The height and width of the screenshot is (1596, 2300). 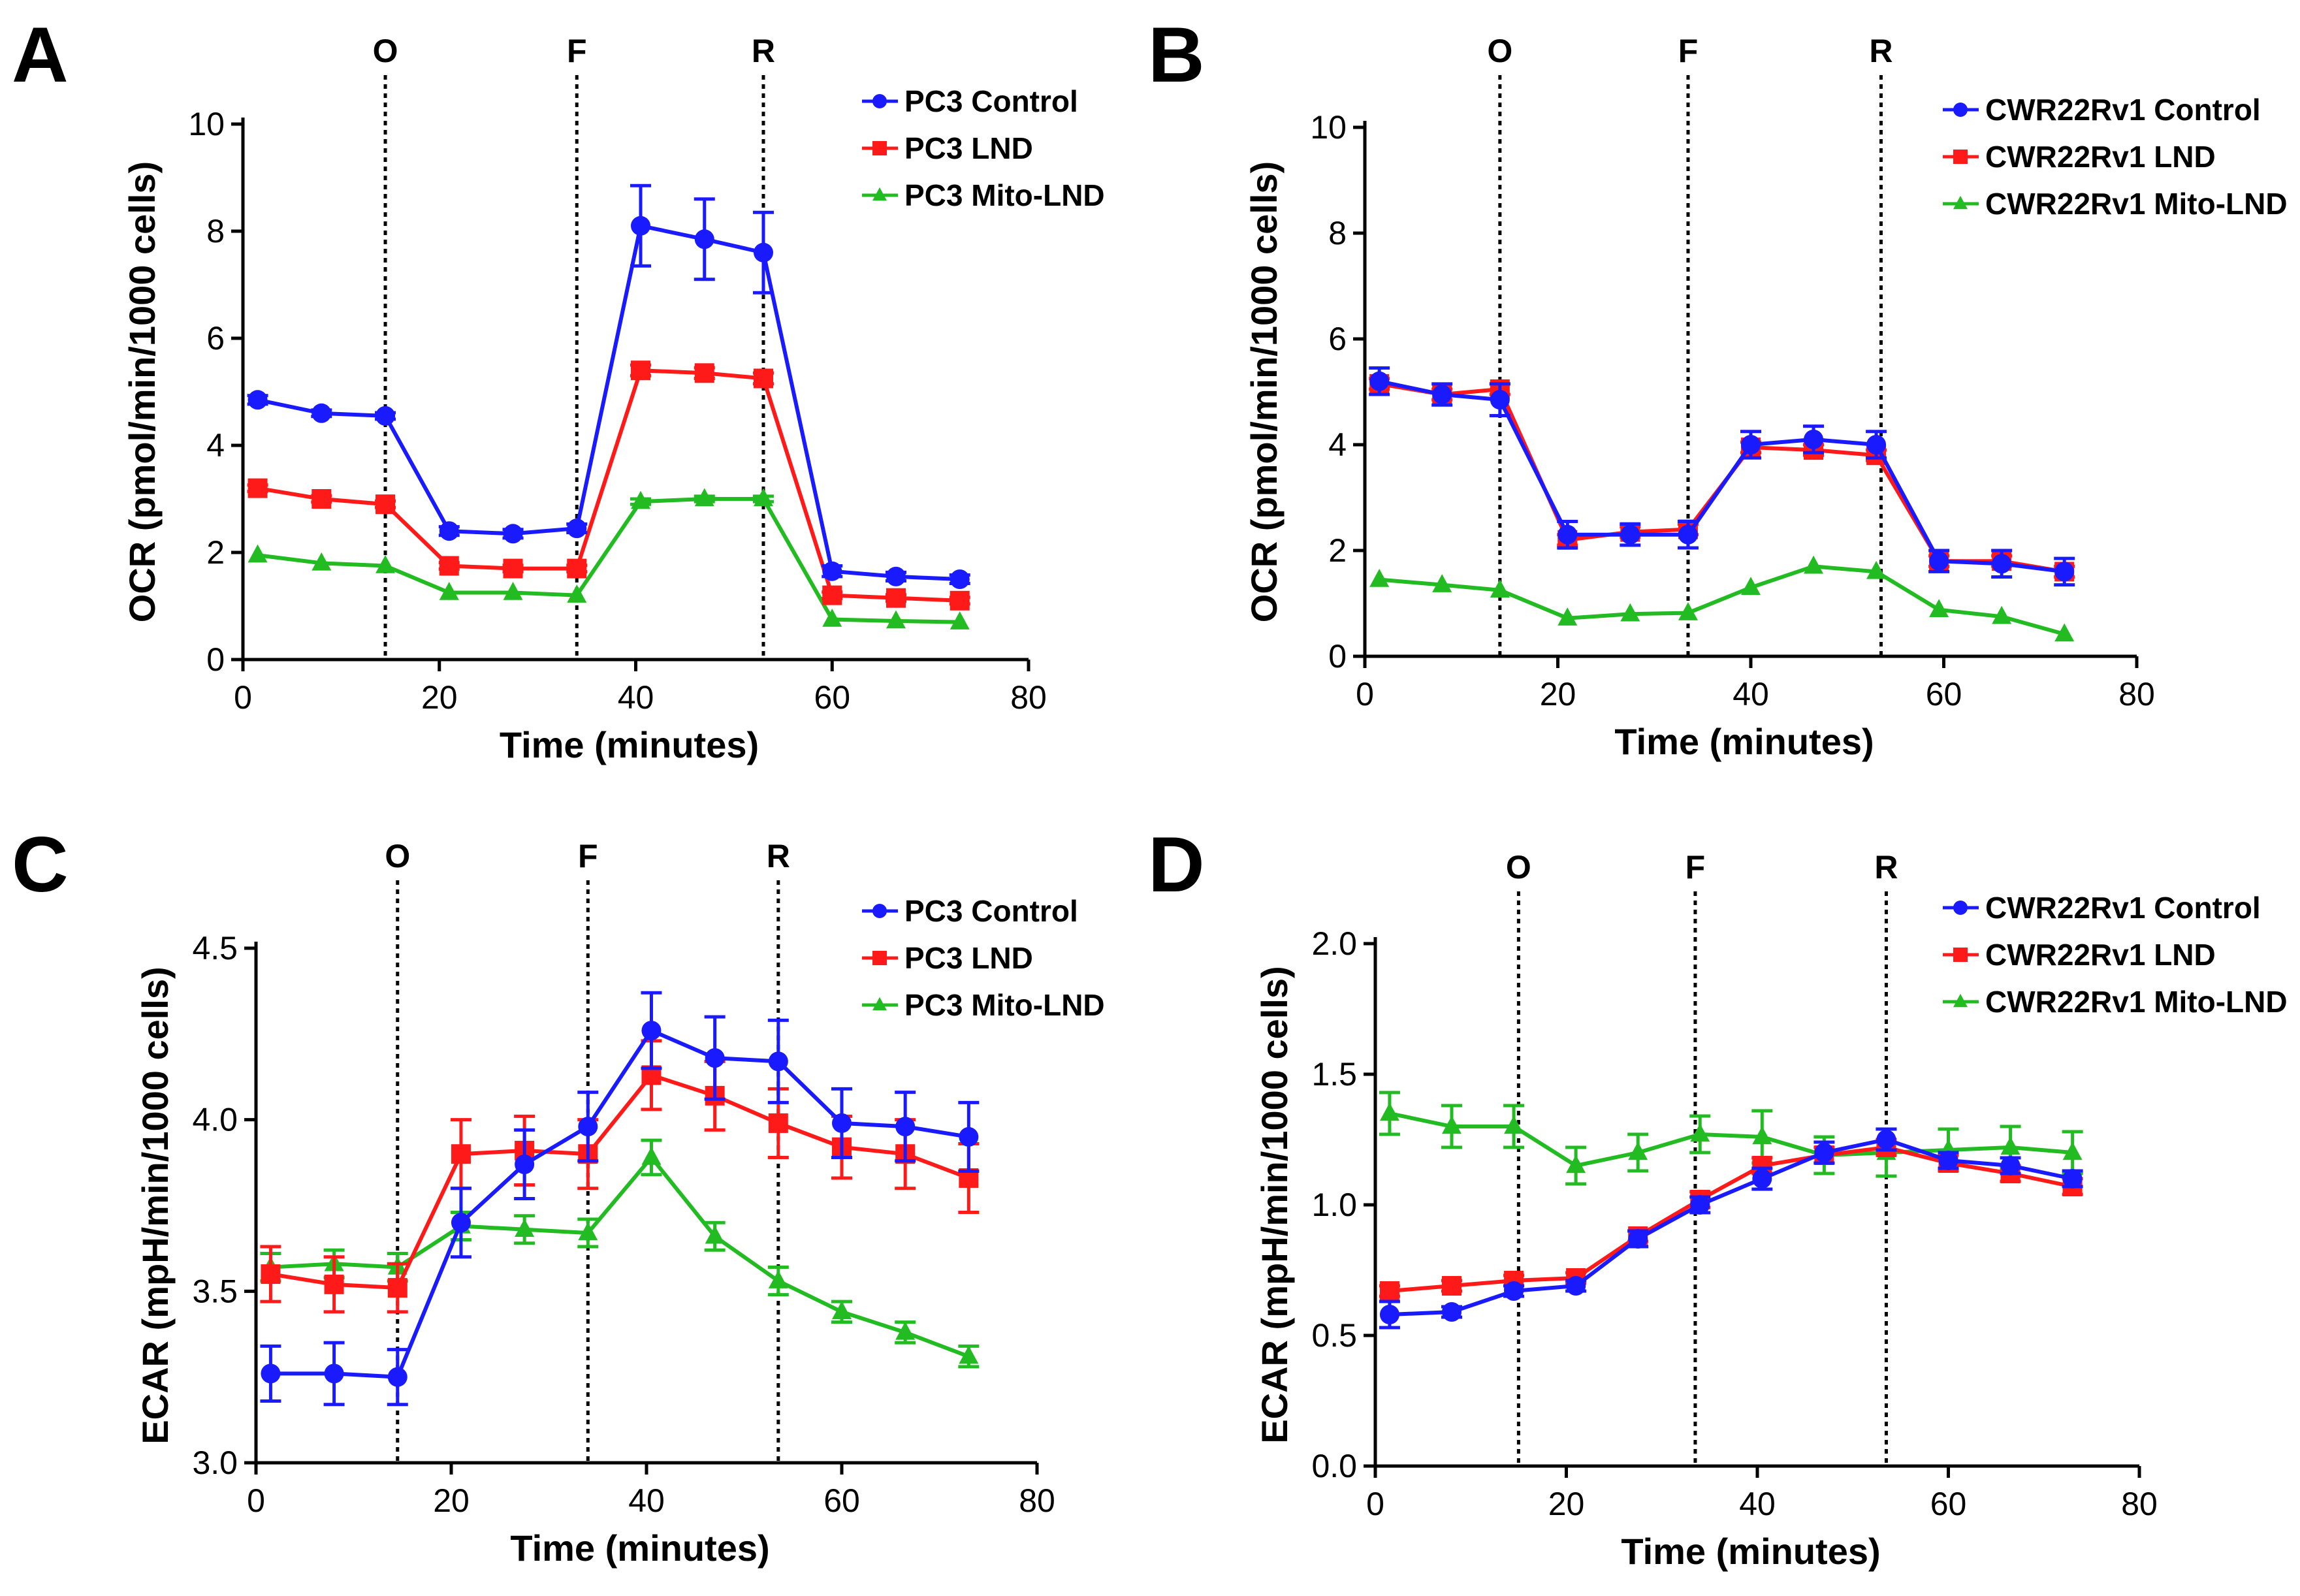 I want to click on legend-item: CWR22Rv1 Control, so click(x=2102, y=908).